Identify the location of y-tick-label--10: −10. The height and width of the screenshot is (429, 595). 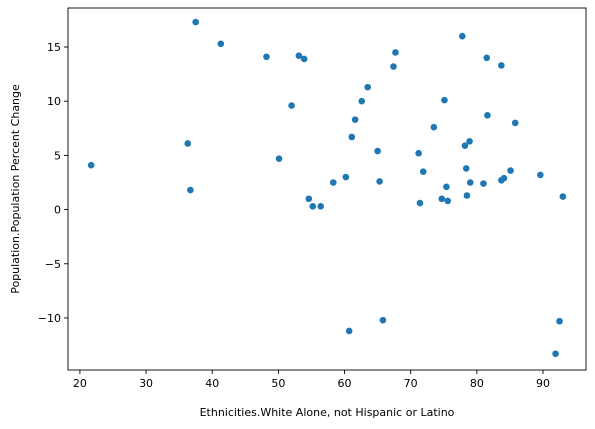
(49, 318).